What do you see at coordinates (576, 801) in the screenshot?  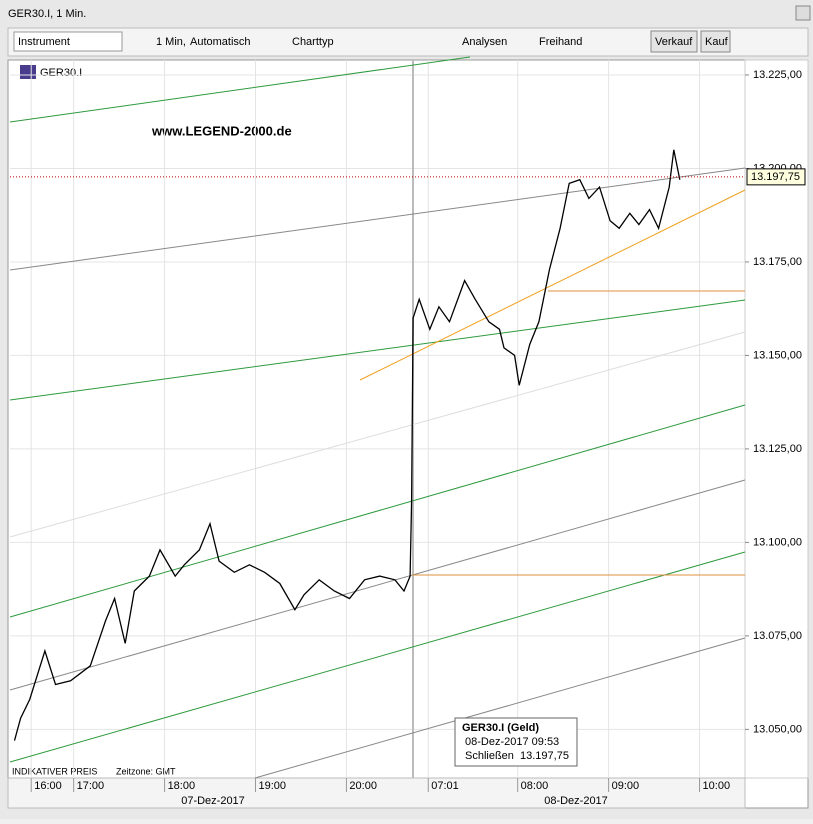 I see `date-label: 08-Dez-2017` at bounding box center [576, 801].